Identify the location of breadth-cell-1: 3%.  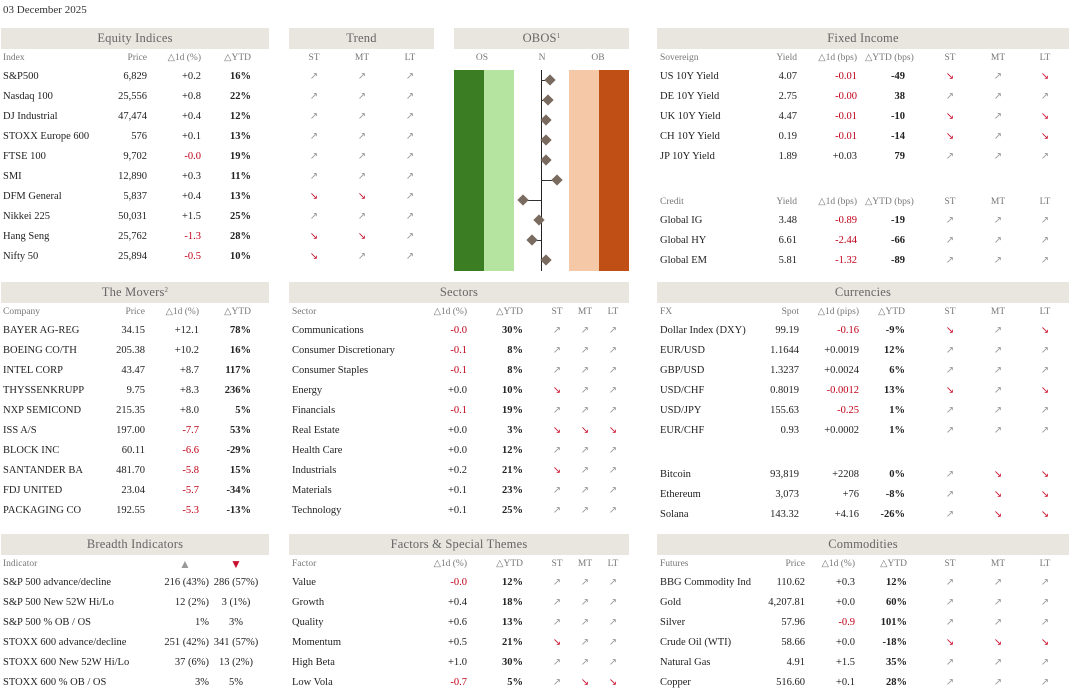
(202, 682).